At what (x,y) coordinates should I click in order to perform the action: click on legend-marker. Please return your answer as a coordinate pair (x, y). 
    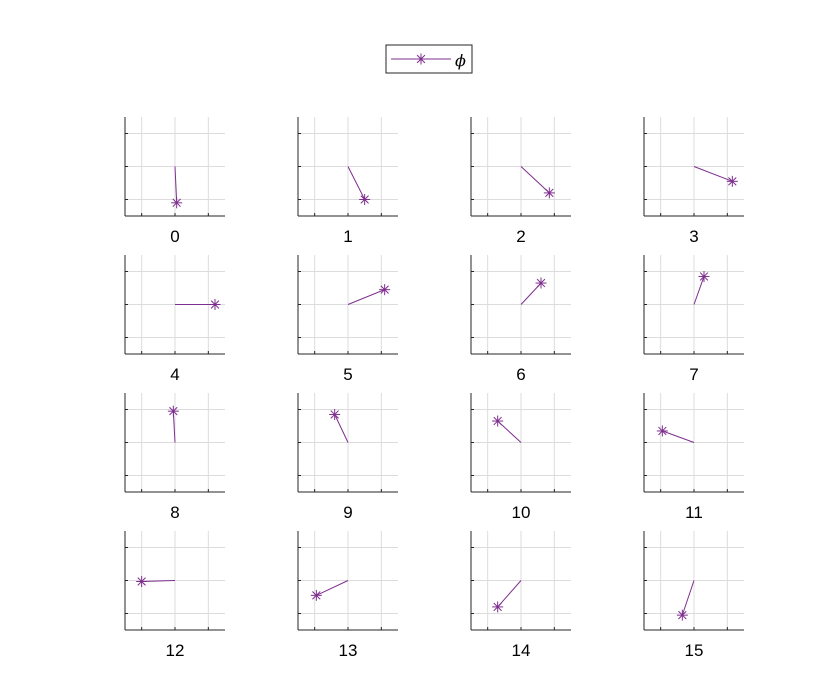
    Looking at the image, I should click on (421, 59).